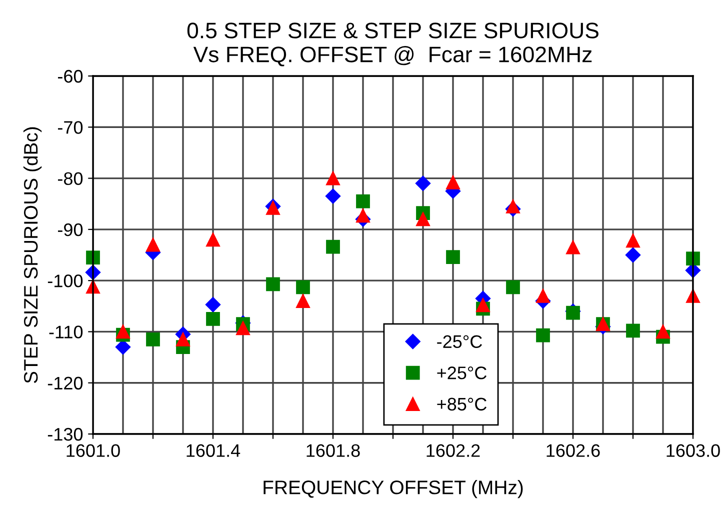  What do you see at coordinates (70, 179) in the screenshot?
I see `y-tick-label: -80` at bounding box center [70, 179].